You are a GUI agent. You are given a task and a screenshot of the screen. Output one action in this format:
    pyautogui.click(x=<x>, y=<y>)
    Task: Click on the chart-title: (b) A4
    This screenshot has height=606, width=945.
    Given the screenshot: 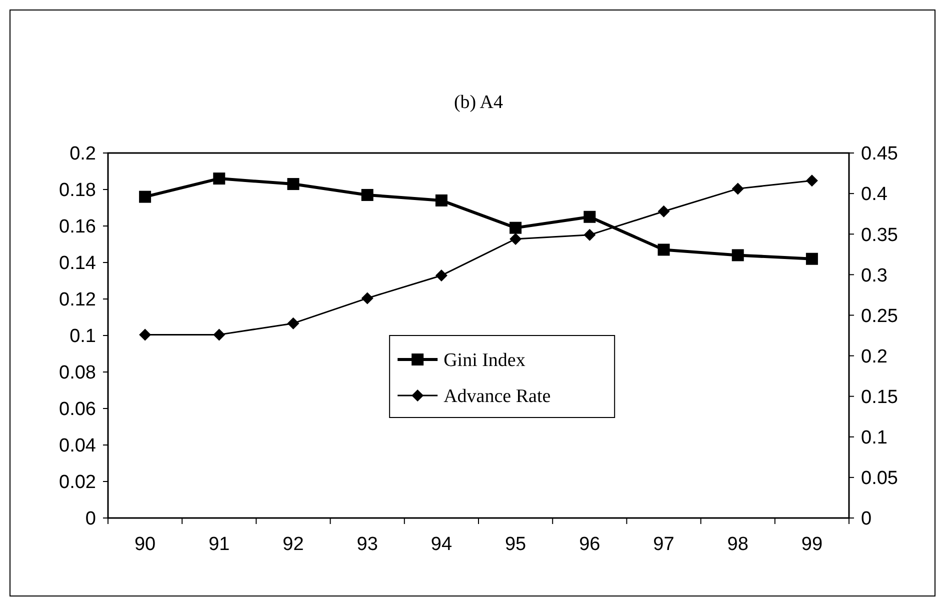 What is the action you would take?
    pyautogui.click(x=479, y=102)
    